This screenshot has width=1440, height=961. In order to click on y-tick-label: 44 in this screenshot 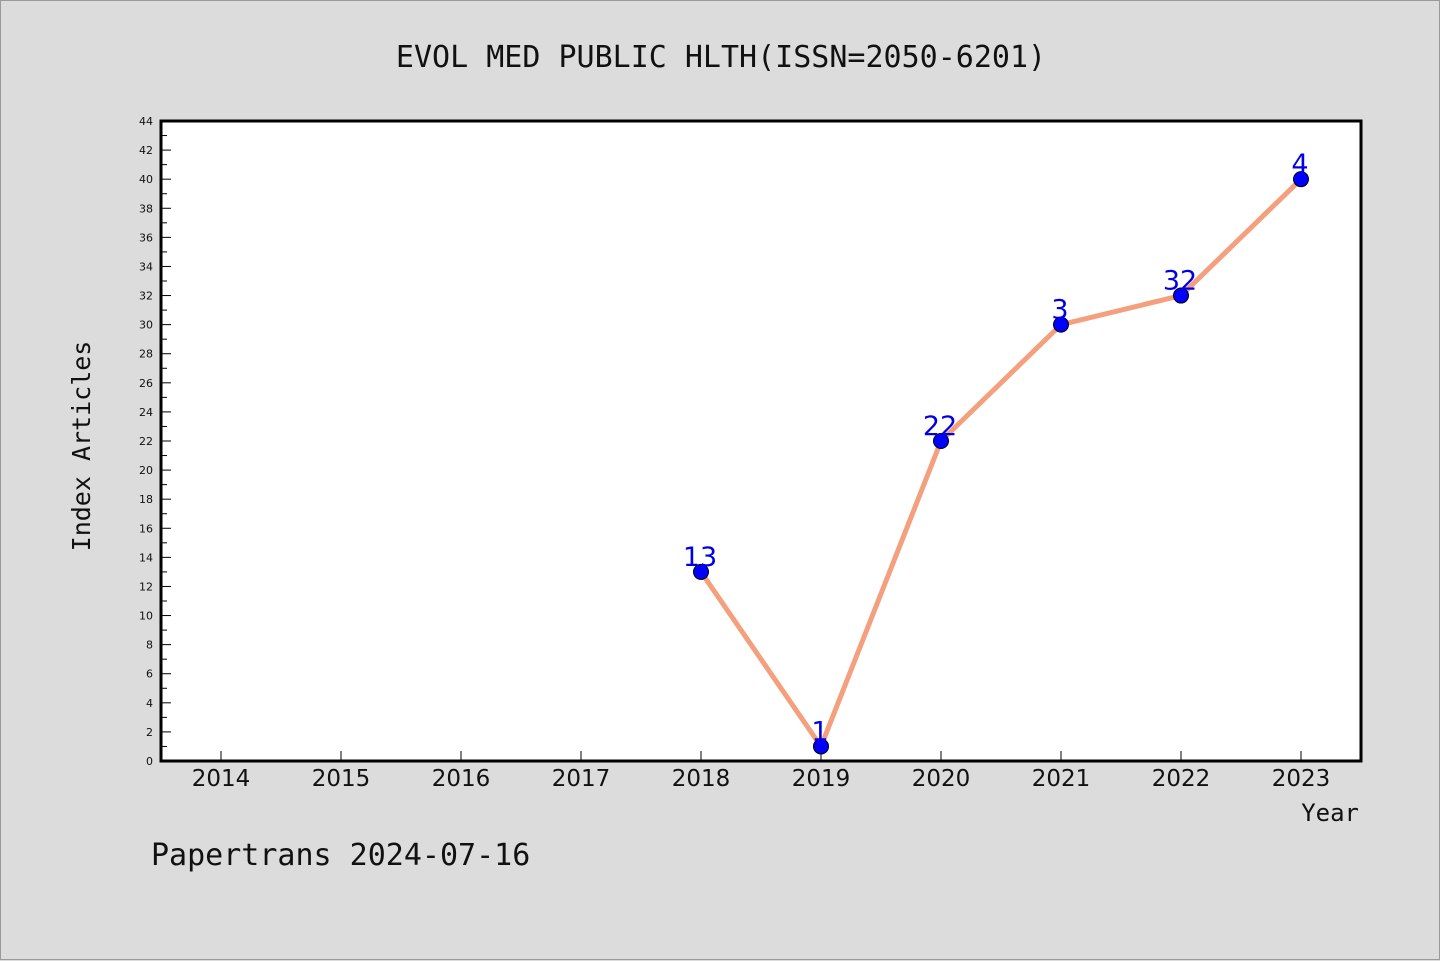, I will do `click(146, 121)`.